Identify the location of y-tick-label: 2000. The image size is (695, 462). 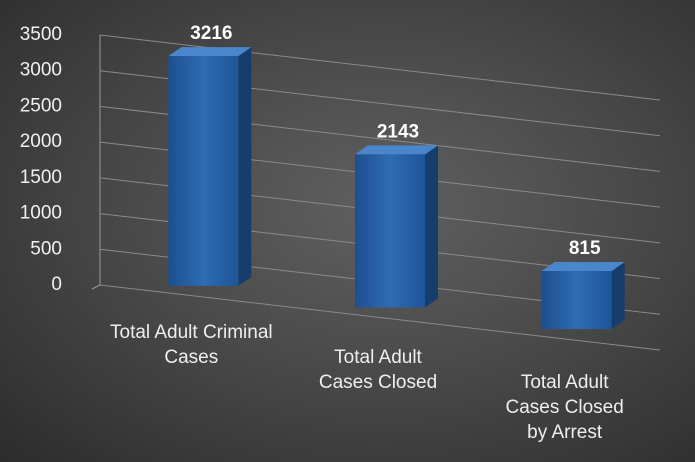
(41, 141).